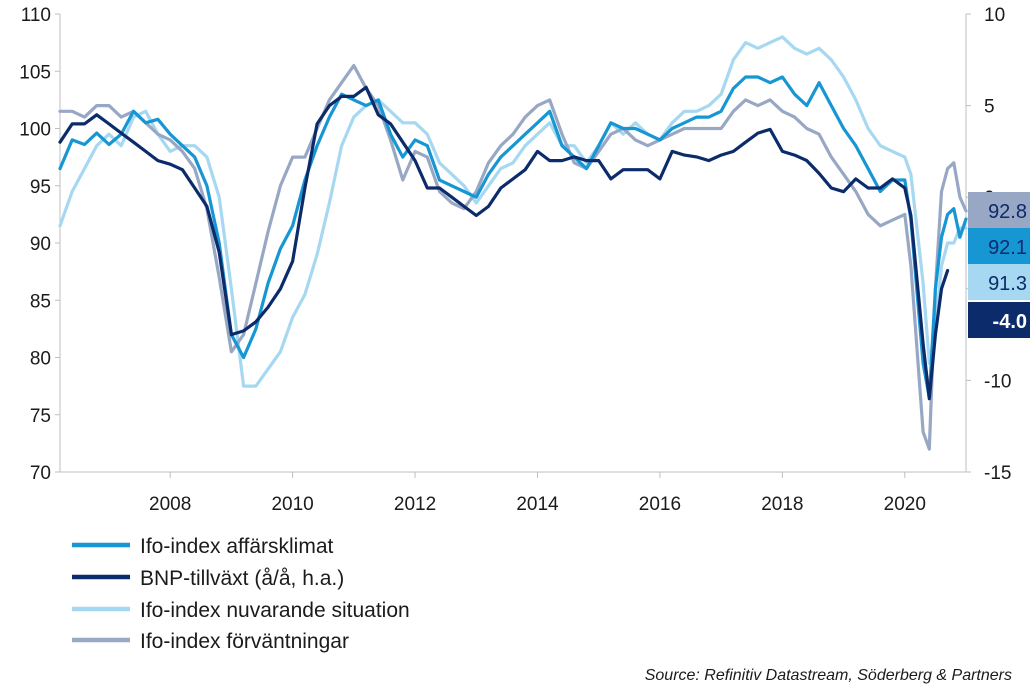 This screenshot has height=688, width=1034. I want to click on y-right-tick-label: -10, so click(997, 381).